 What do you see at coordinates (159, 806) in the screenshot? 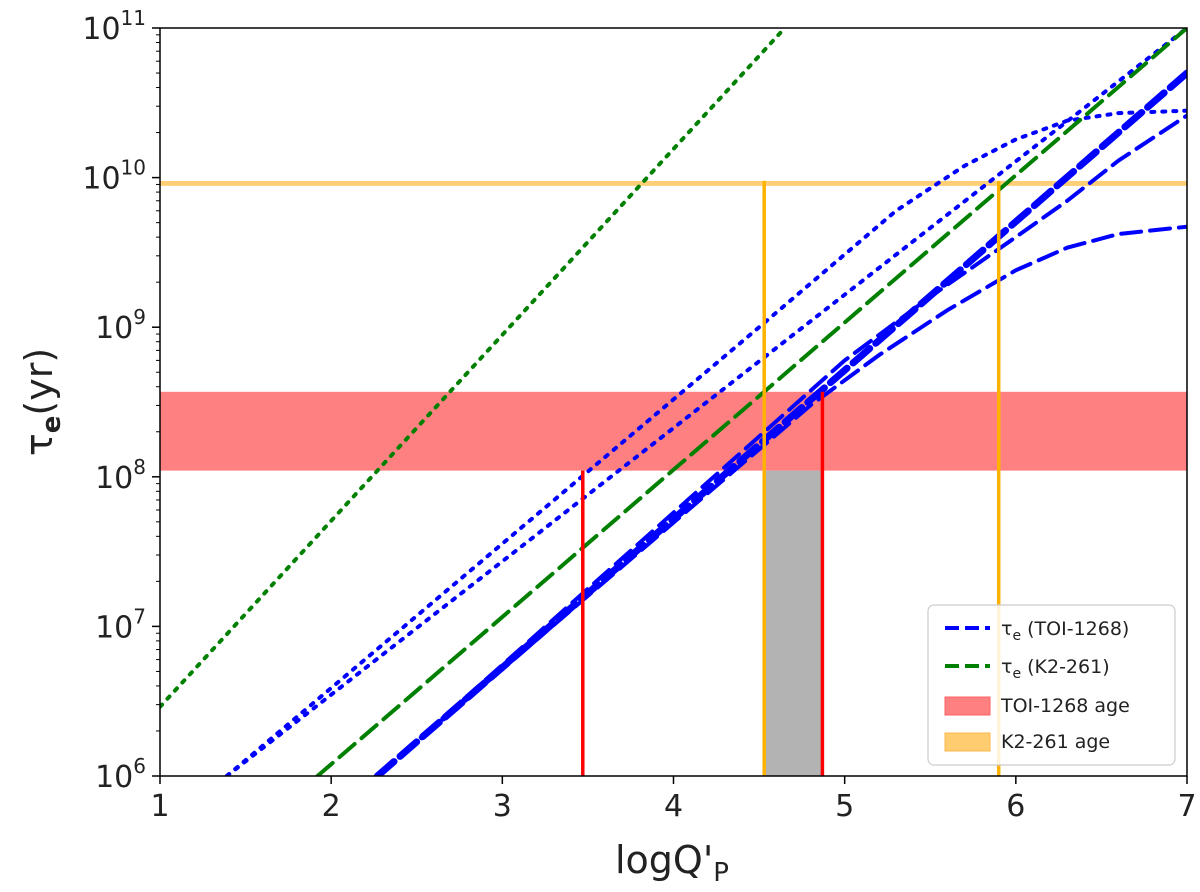
I see `x-tick-label: 1` at bounding box center [159, 806].